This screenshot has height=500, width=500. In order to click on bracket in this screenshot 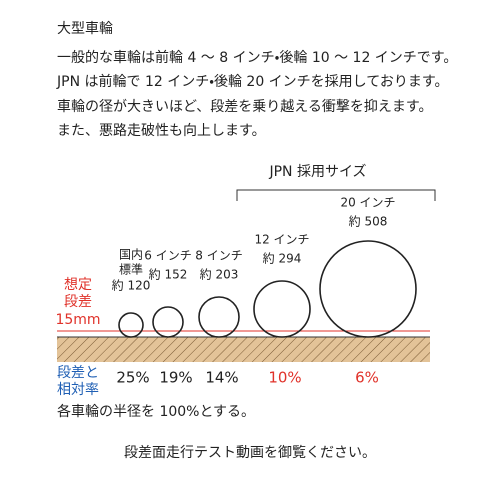, I will do `click(336, 195)`.